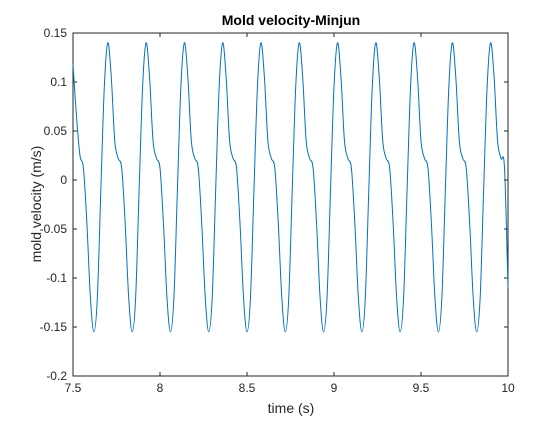 This screenshot has width=560, height=425. I want to click on y-tick-label-0: -0.2, so click(56, 376).